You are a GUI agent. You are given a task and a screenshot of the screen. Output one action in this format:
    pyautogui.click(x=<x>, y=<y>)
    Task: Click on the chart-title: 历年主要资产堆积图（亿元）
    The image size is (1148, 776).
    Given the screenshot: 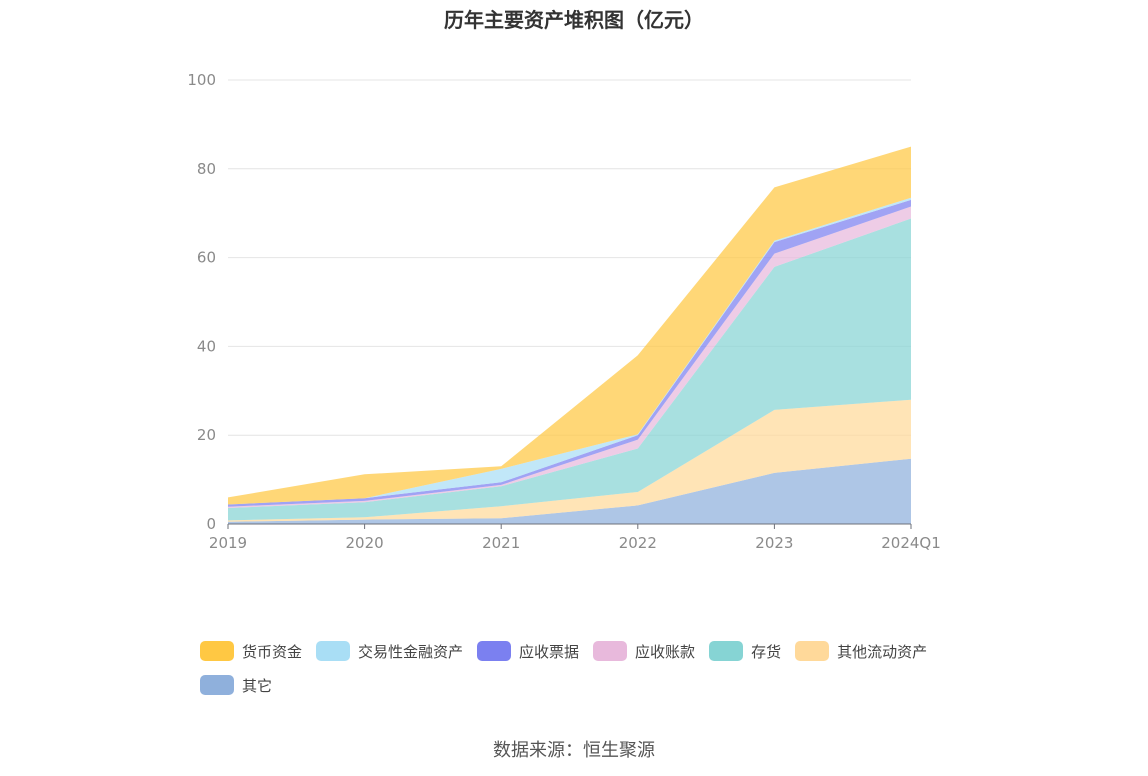 What is the action you would take?
    pyautogui.click(x=574, y=20)
    